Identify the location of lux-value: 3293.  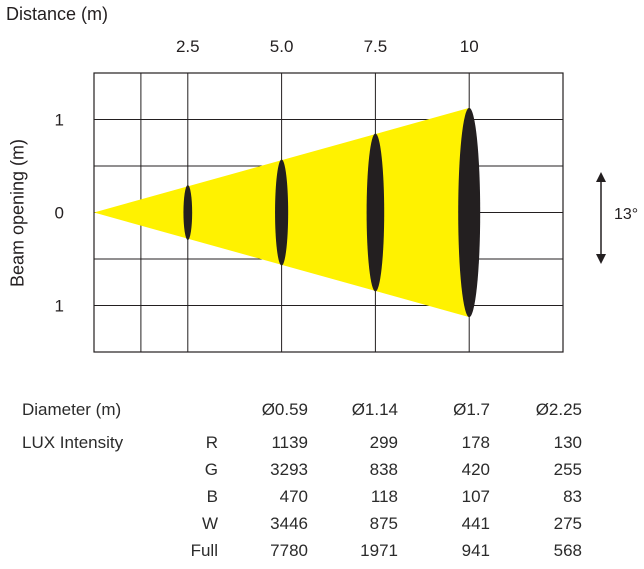
(289, 469).